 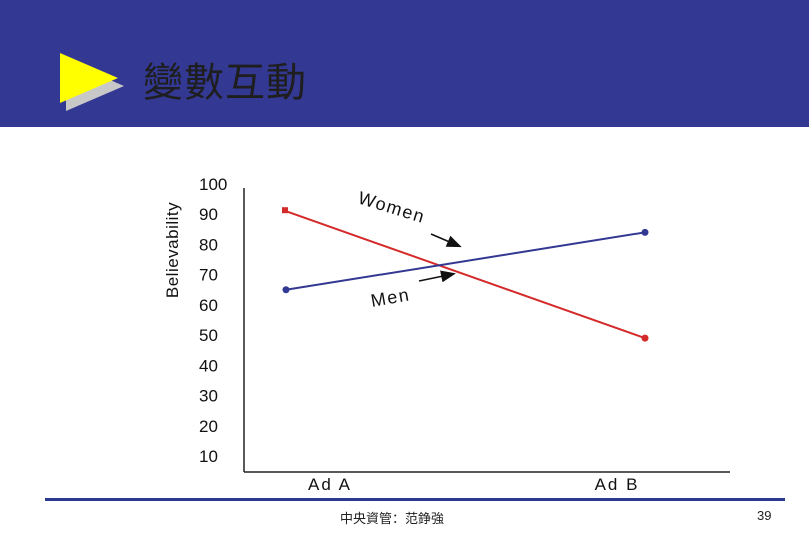 I want to click on men-annotation: Men, so click(x=390, y=297).